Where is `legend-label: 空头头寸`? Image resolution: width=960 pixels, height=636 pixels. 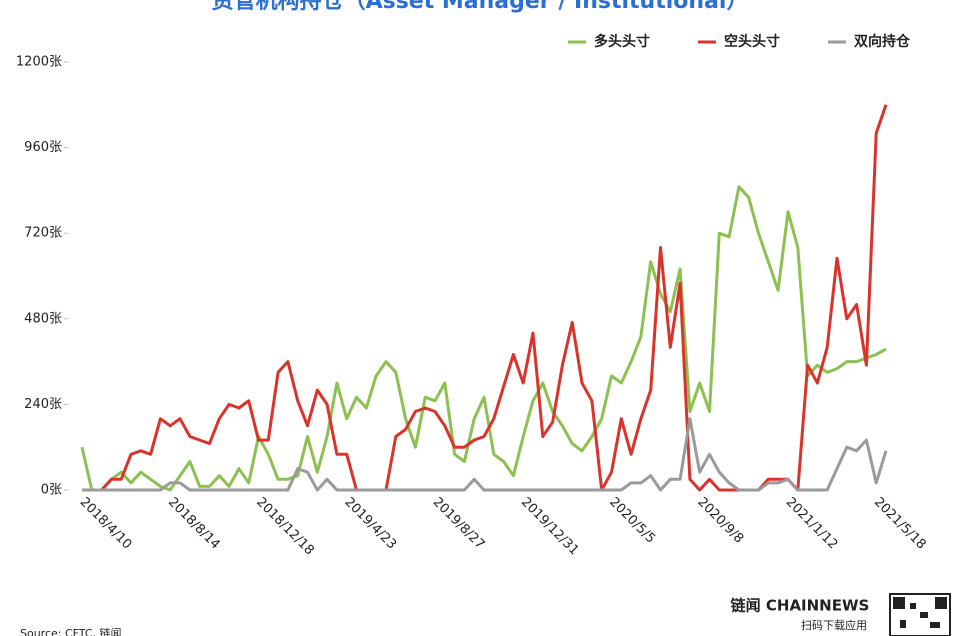 legend-label: 空头头寸 is located at coordinates (752, 41).